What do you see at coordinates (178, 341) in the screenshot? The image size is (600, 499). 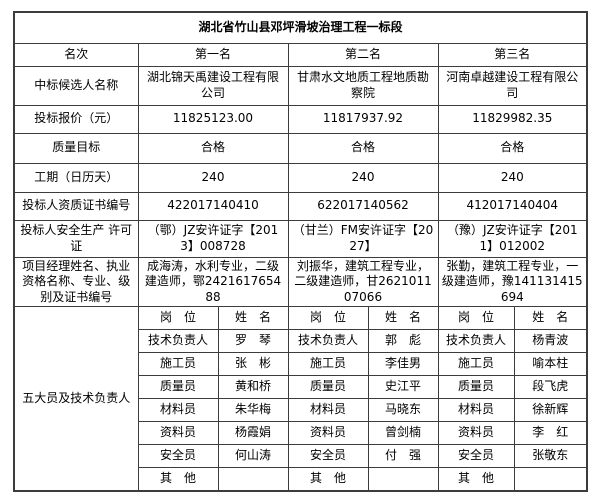 I see `tech-lead-position-1: 技术负责人` at bounding box center [178, 341].